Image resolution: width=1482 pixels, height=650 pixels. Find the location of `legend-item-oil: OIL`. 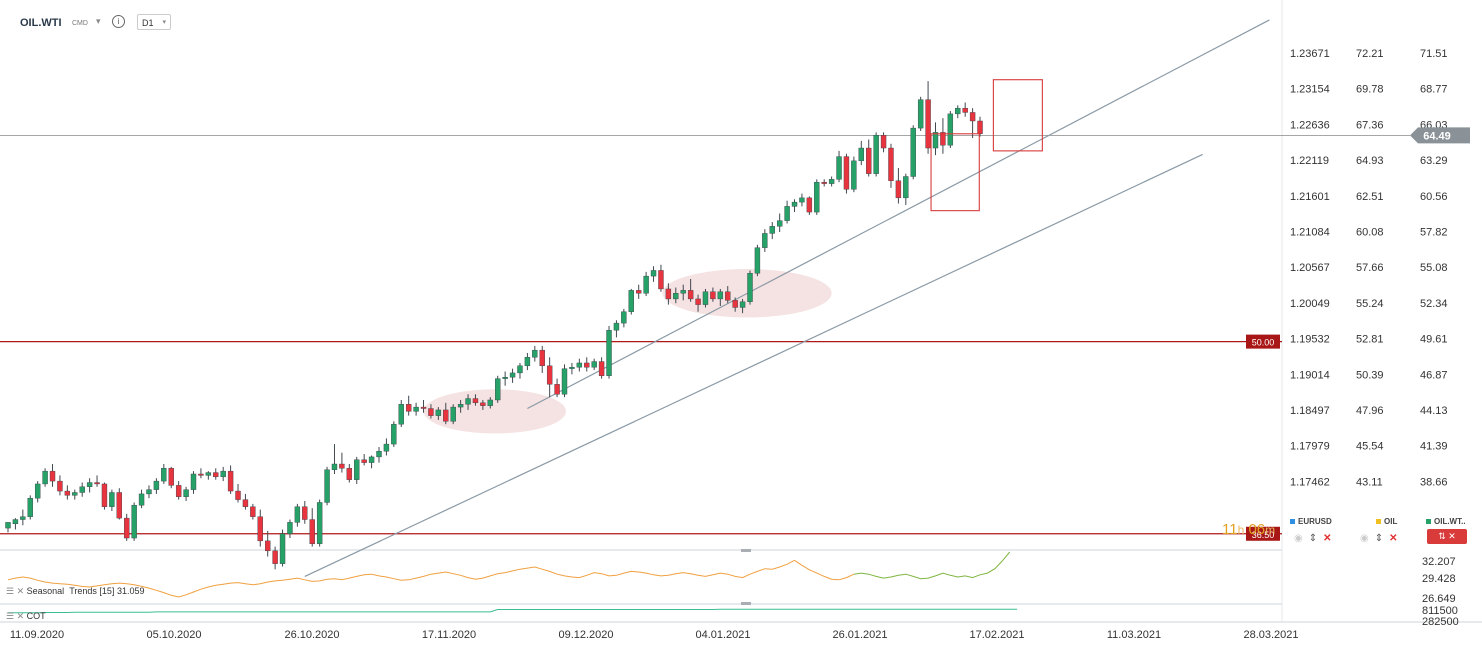

legend-item-oil: OIL is located at coordinates (1386, 521).